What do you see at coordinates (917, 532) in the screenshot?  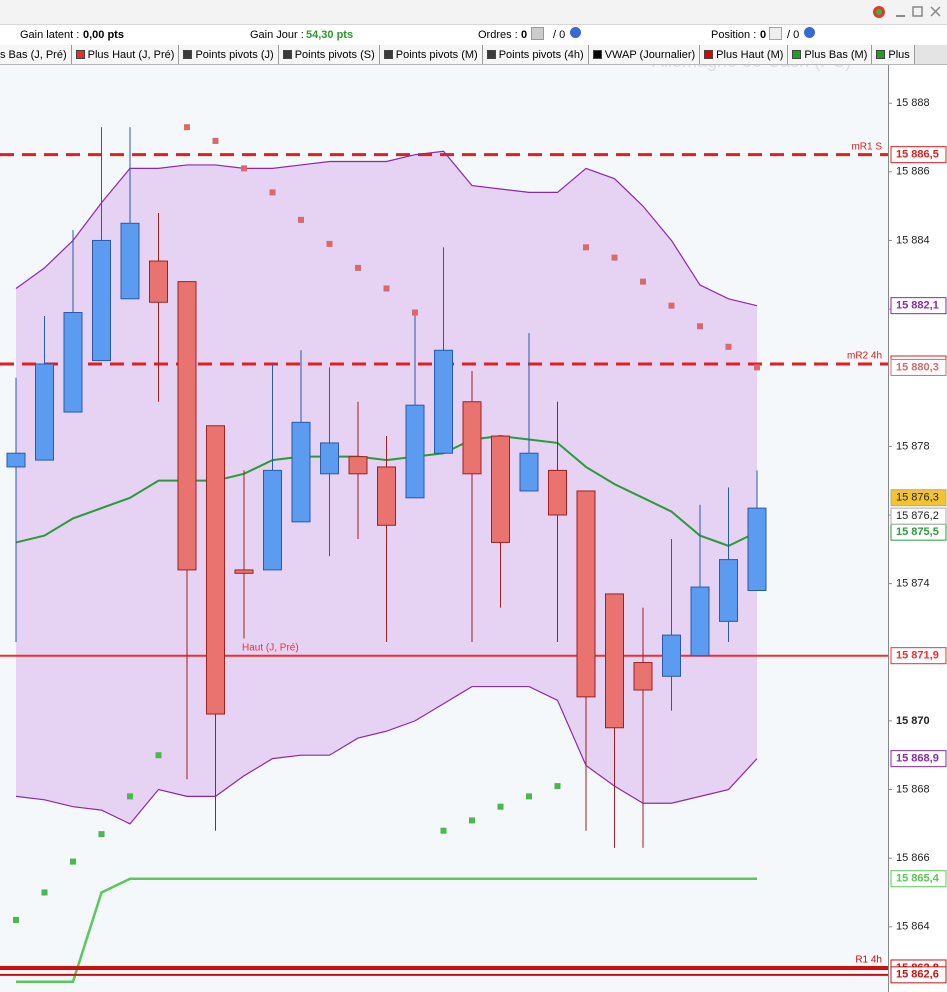 I see `price-label: 15 875,5` at bounding box center [917, 532].